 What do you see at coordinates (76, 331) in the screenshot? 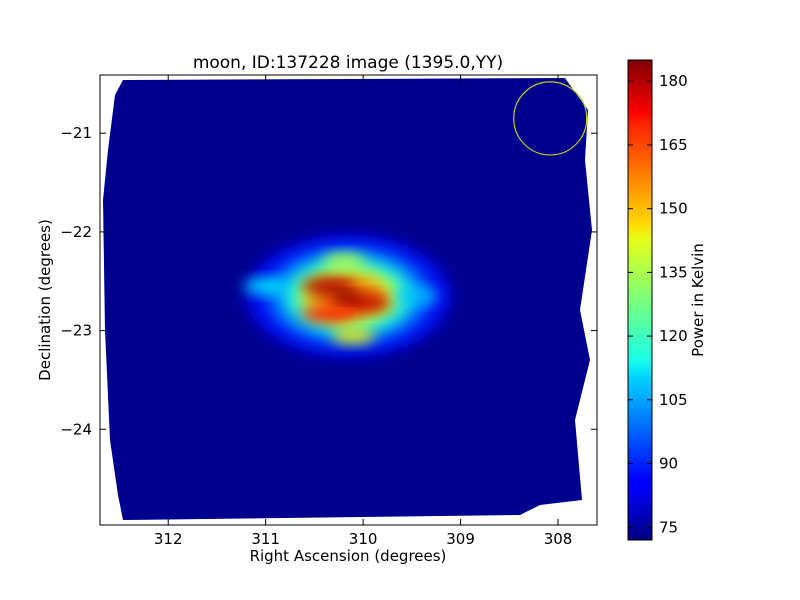
I see `y-tick-label: −23` at bounding box center [76, 331].